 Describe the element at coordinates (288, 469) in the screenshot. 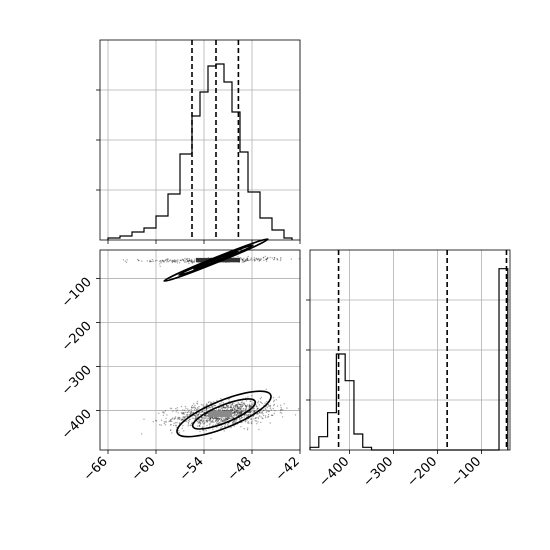

I see `x-tick-label: −42` at that location.